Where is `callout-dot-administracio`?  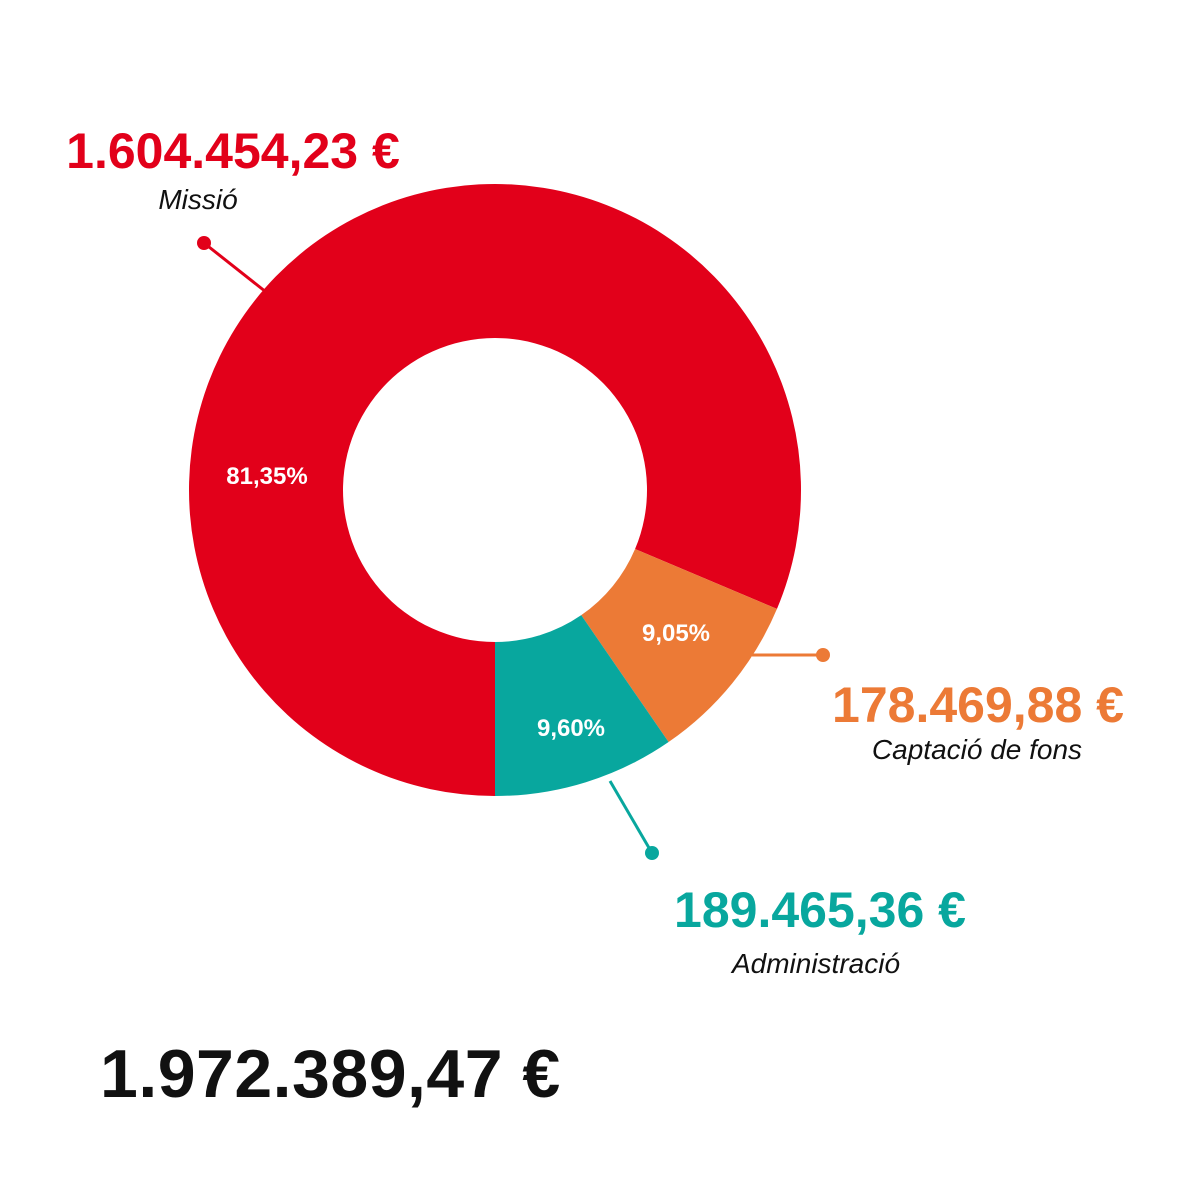
callout-dot-administracio is located at coordinates (652, 853).